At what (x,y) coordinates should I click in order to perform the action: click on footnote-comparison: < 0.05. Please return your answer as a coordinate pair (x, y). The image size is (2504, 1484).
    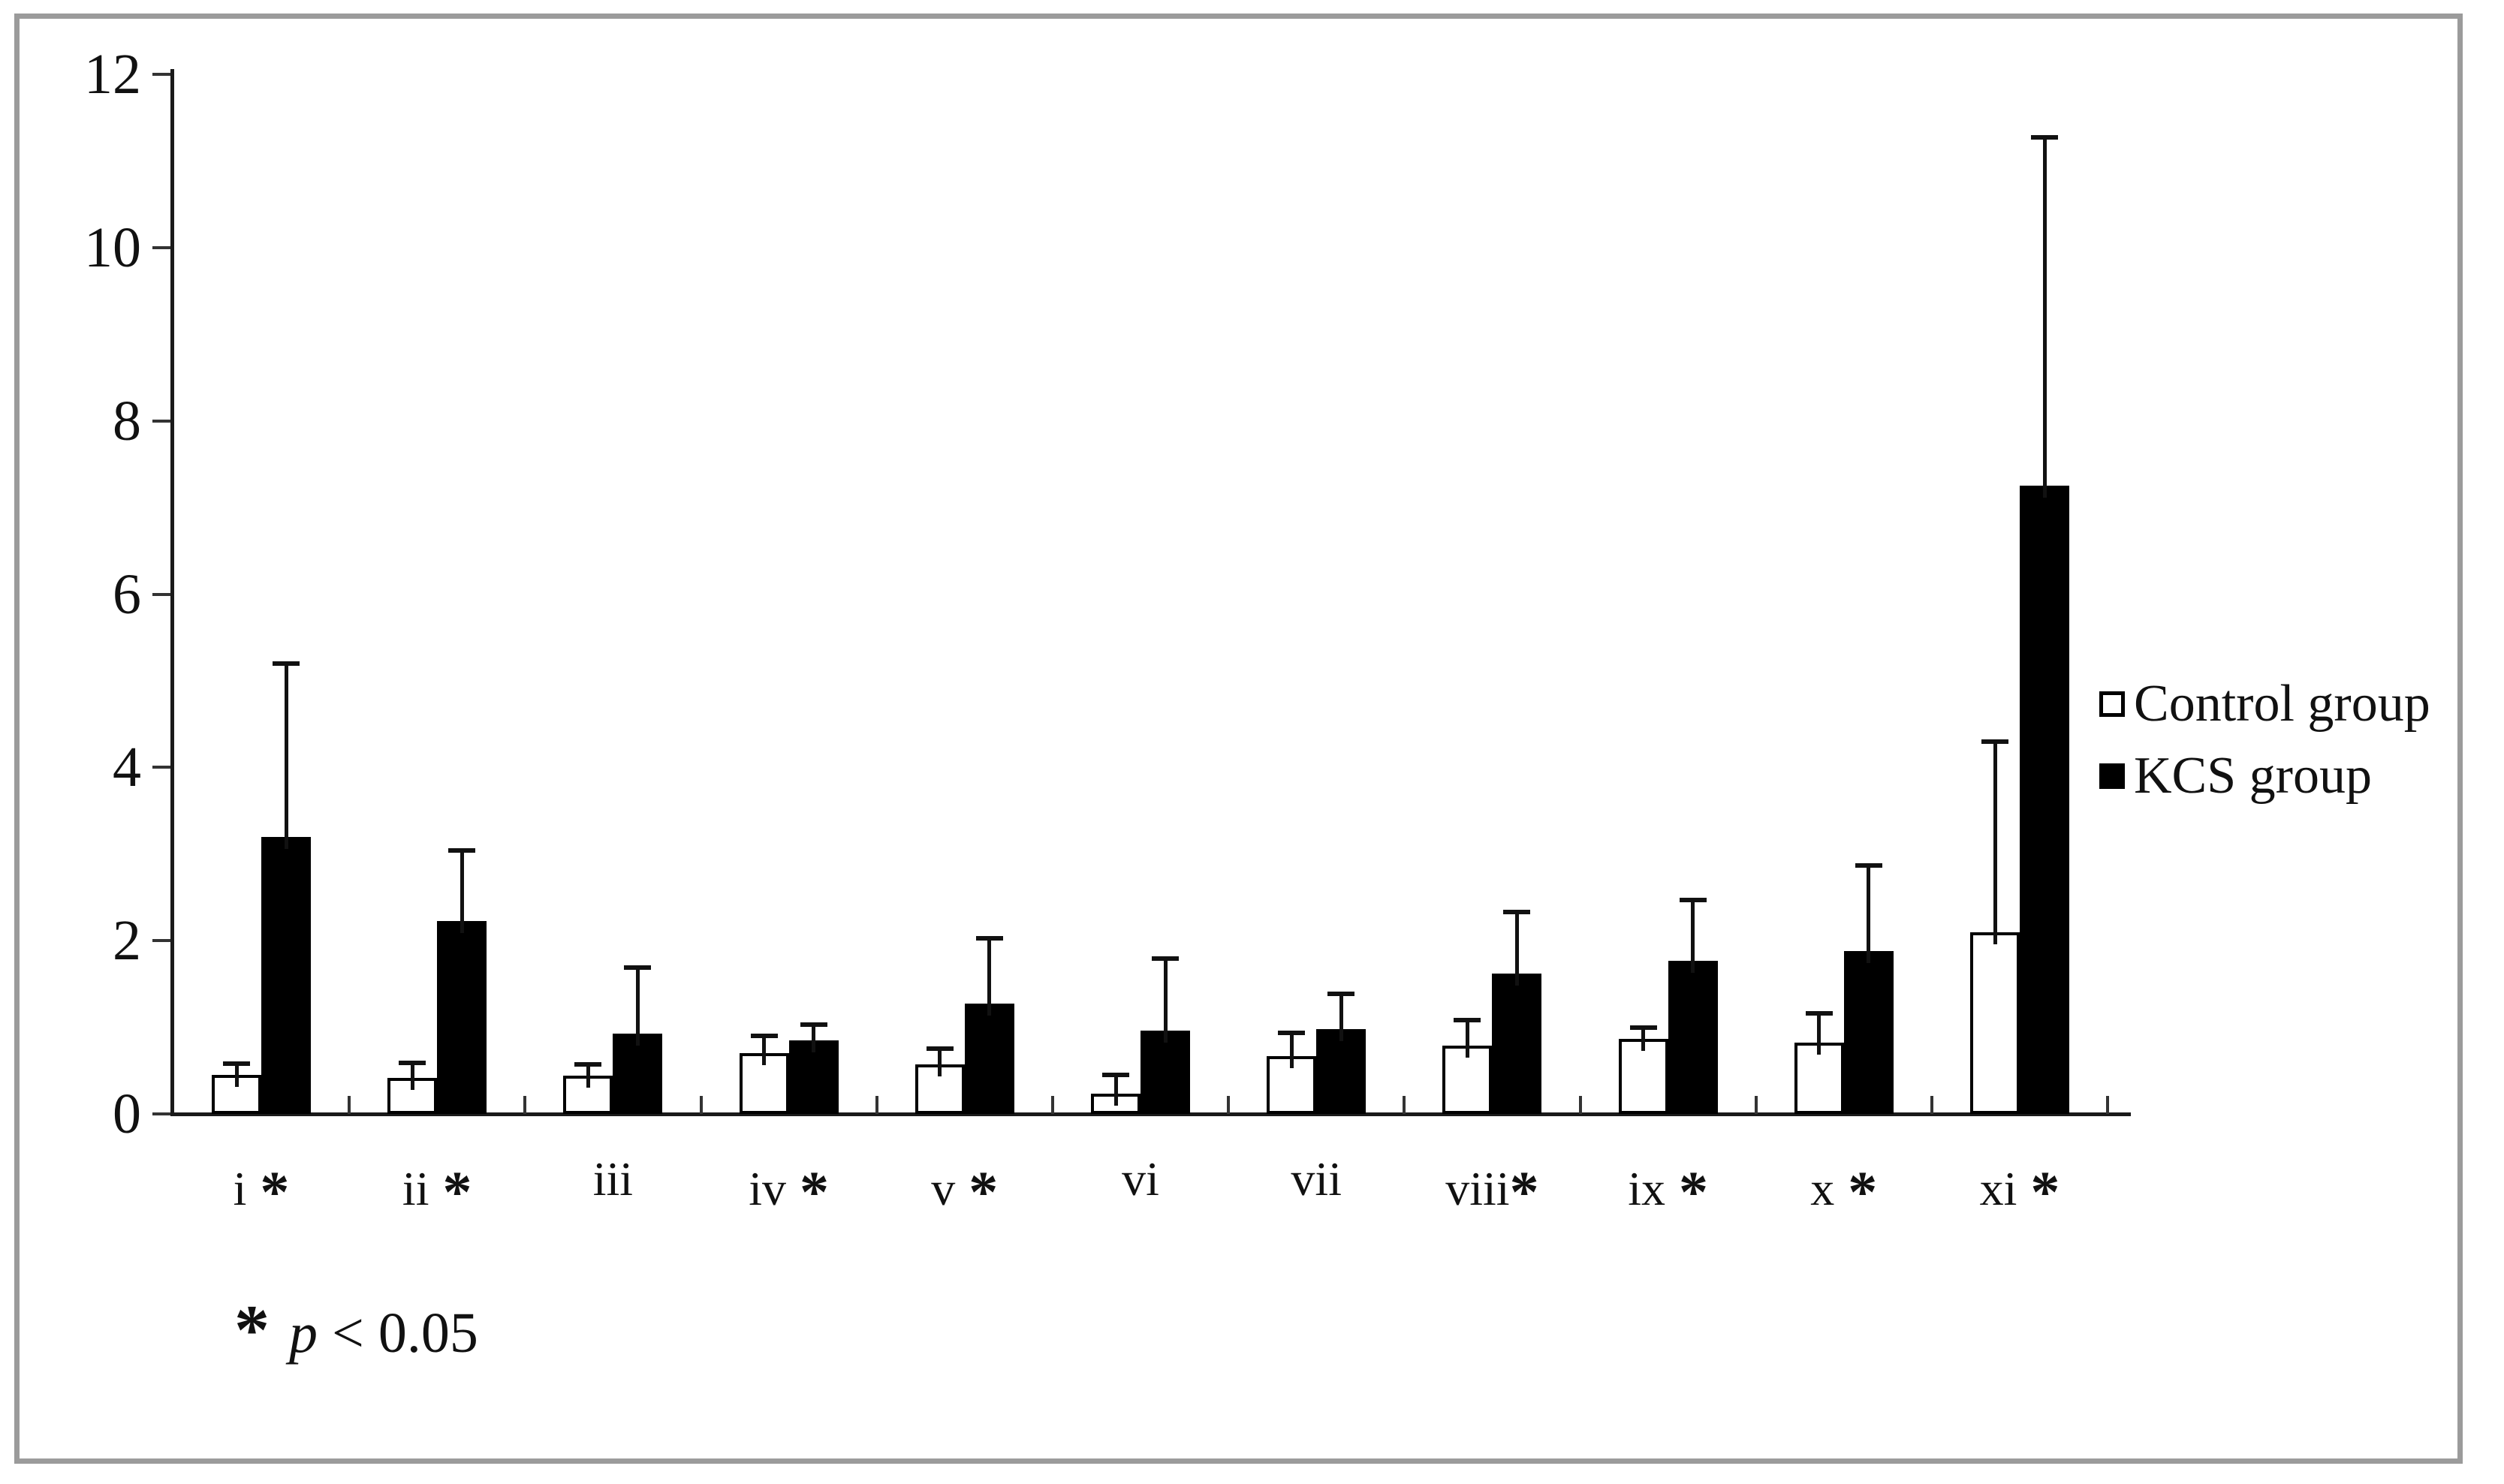
    Looking at the image, I should click on (405, 1333).